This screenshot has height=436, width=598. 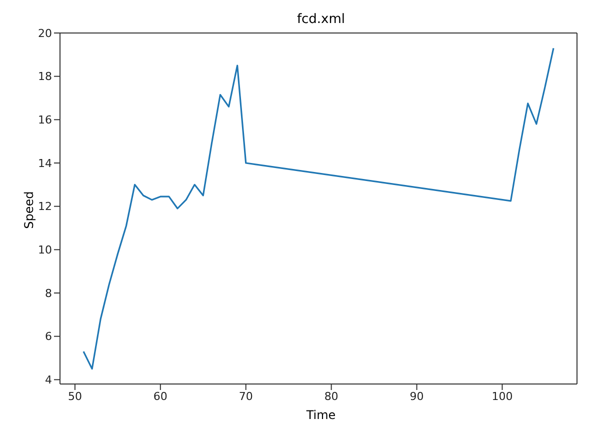 What do you see at coordinates (245, 396) in the screenshot?
I see `x-tick-label: 70` at bounding box center [245, 396].